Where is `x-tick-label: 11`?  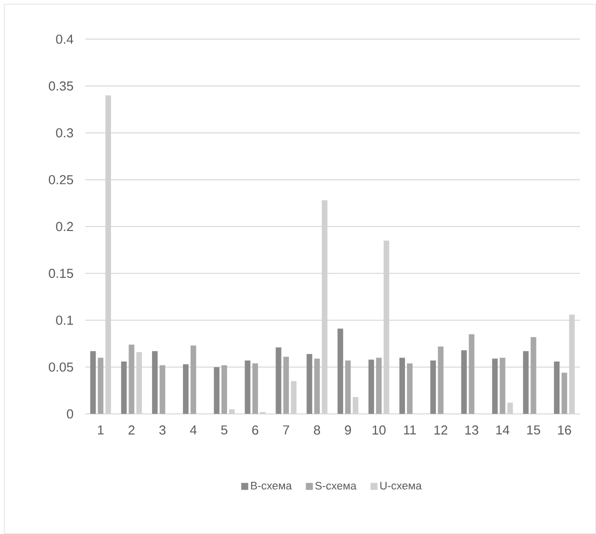 x-tick-label: 11 is located at coordinates (410, 429).